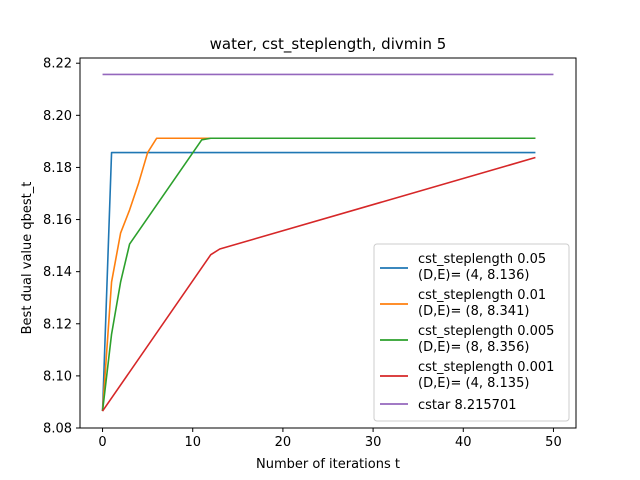  I want to click on legend-label: cst_steplength 0.01, so click(482, 295).